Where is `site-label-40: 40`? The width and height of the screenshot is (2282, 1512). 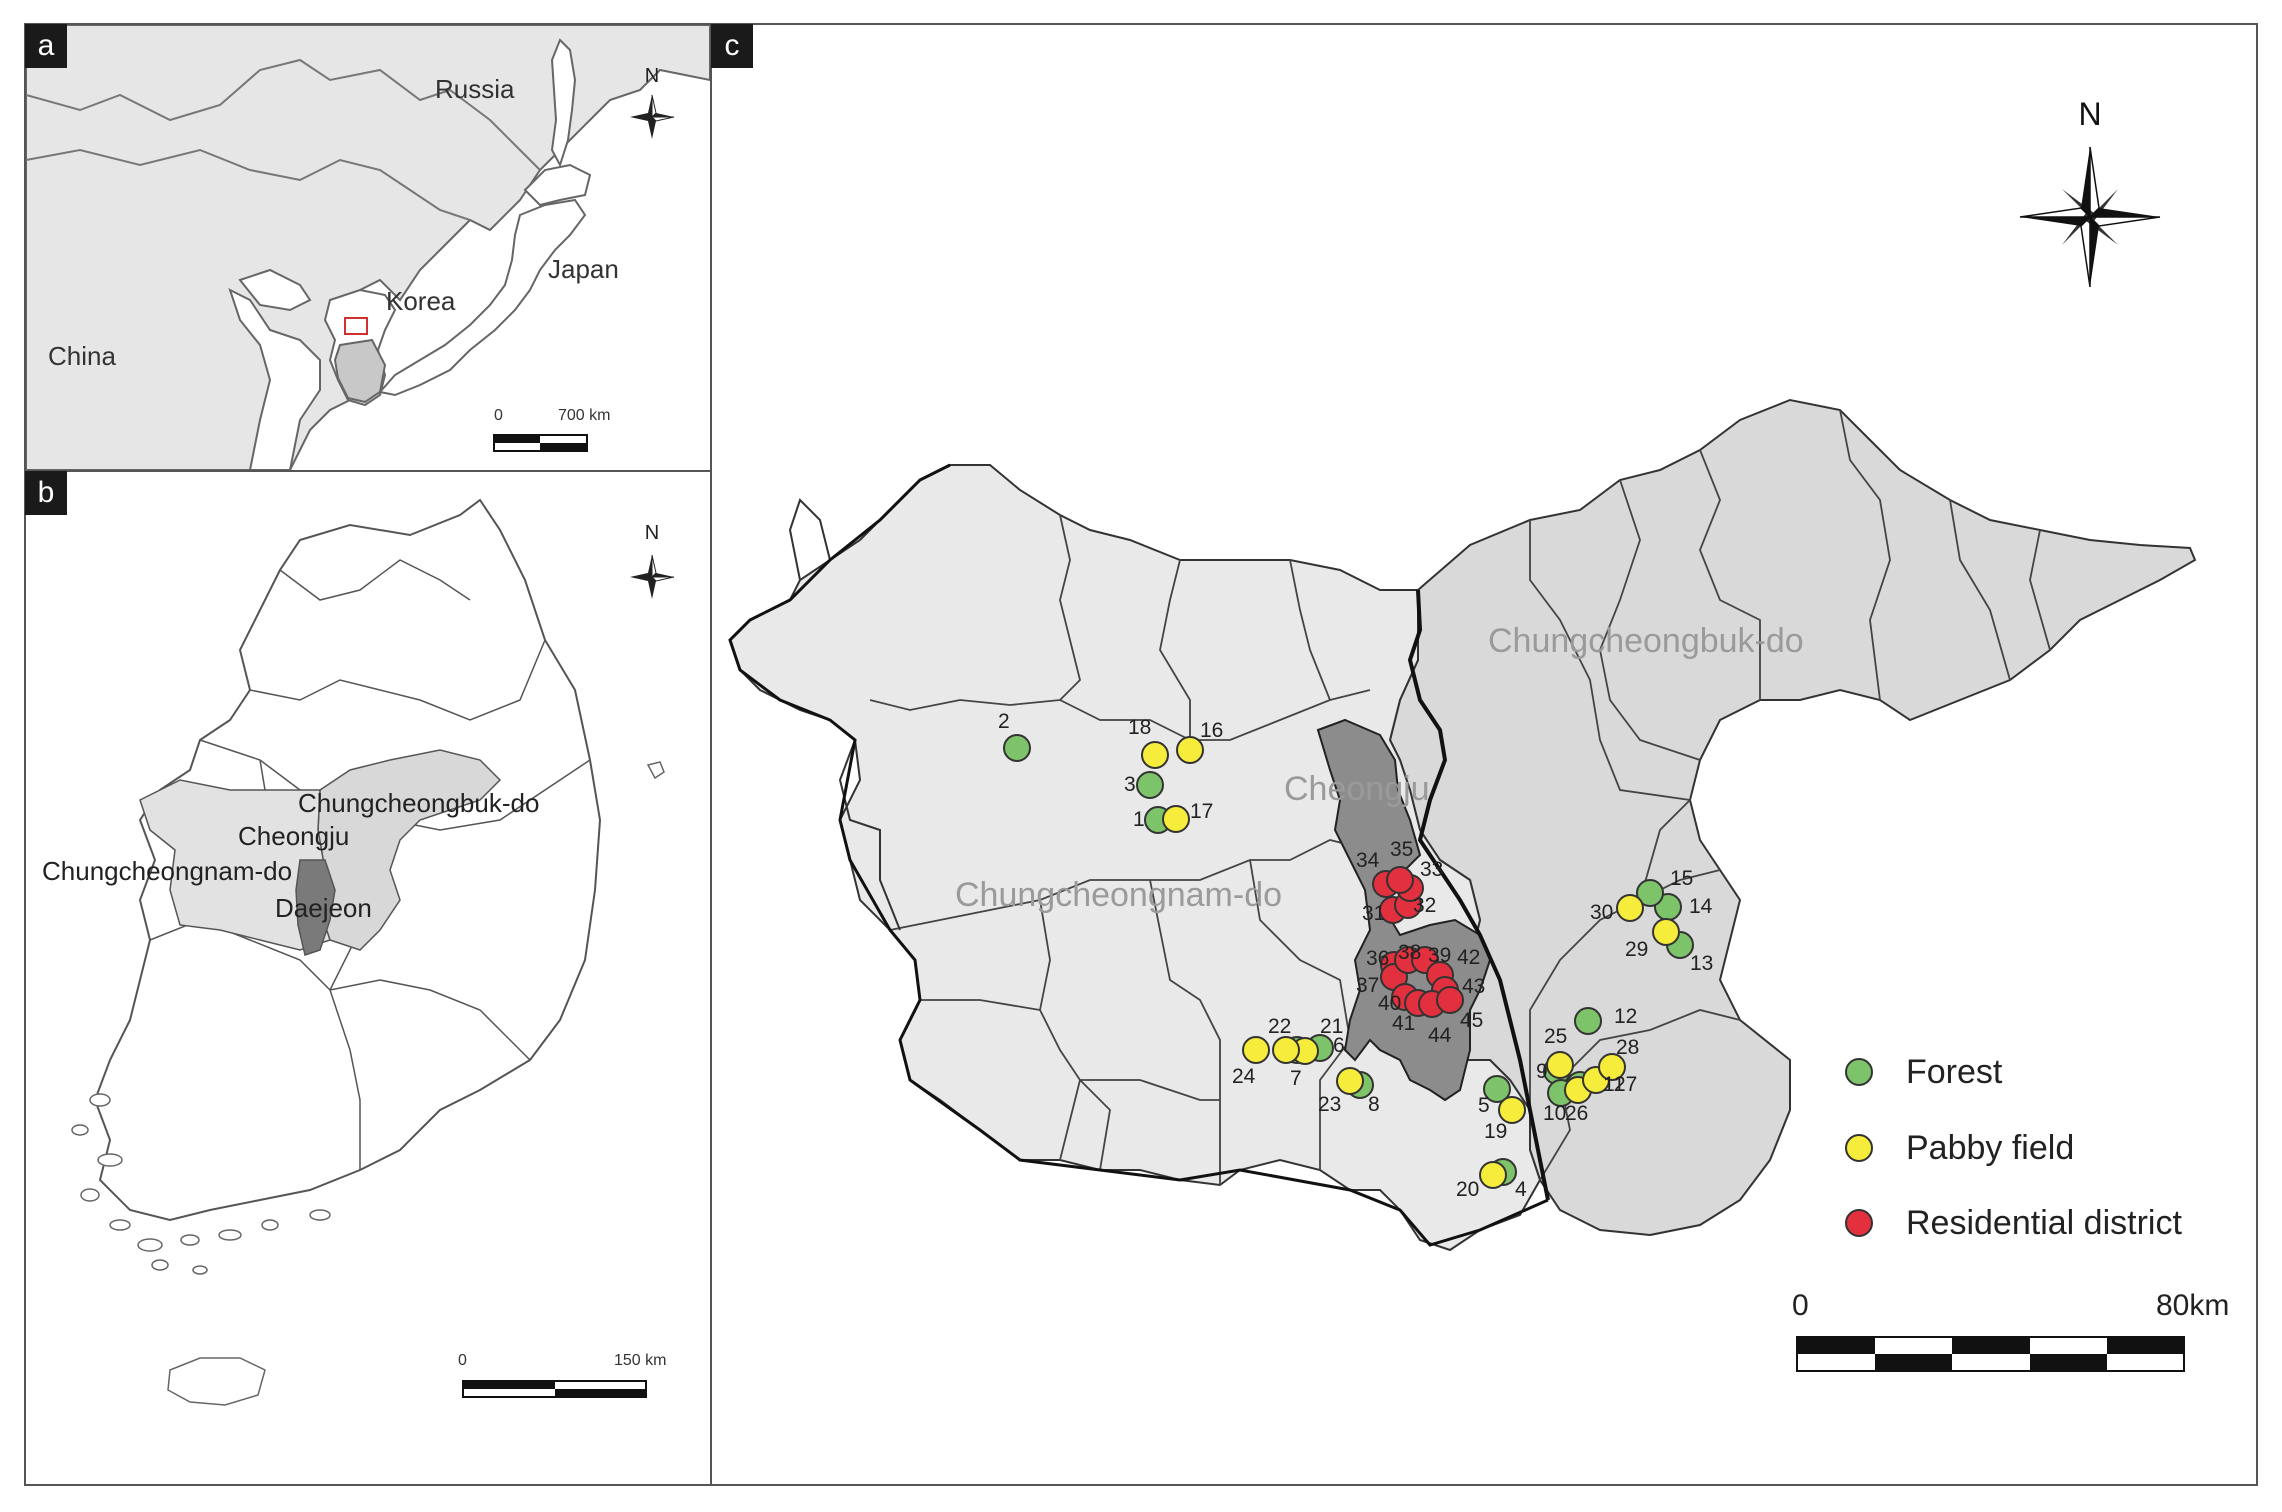 site-label-40: 40 is located at coordinates (1389, 1003).